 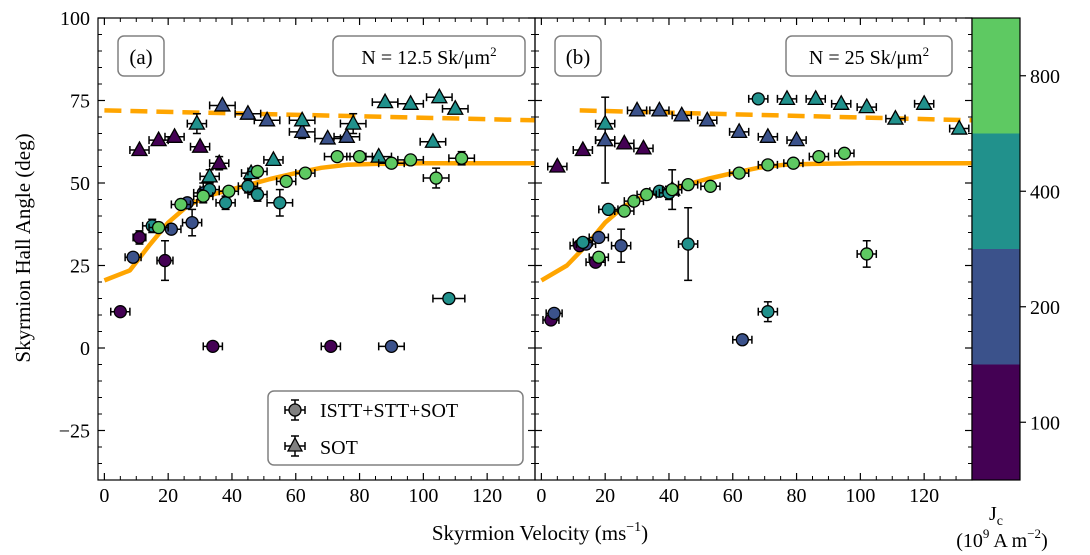 What do you see at coordinates (540, 532) in the screenshot?
I see `x-axis-label: Skyrmion Velocity (ms−1)` at bounding box center [540, 532].